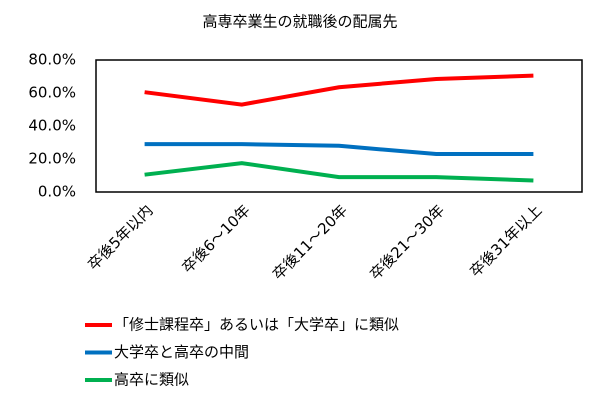  Describe the element at coordinates (310, 242) in the screenshot. I see `x-tick-label: 卒後11～20年` at that location.